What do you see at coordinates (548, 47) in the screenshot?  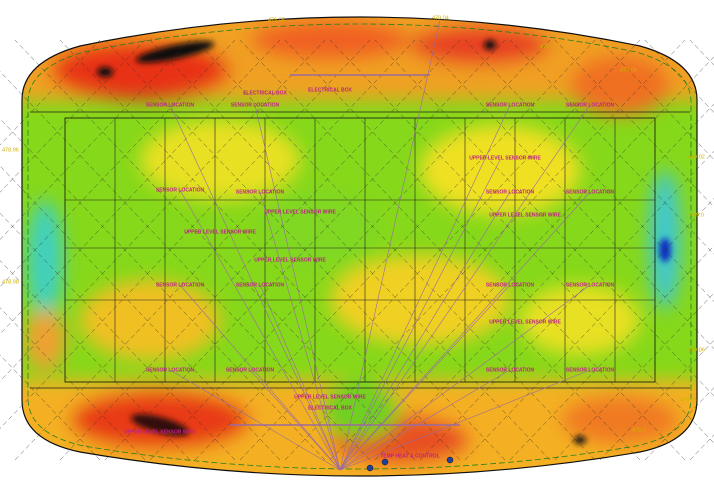 I see `elevation: 479.07` at bounding box center [548, 47].